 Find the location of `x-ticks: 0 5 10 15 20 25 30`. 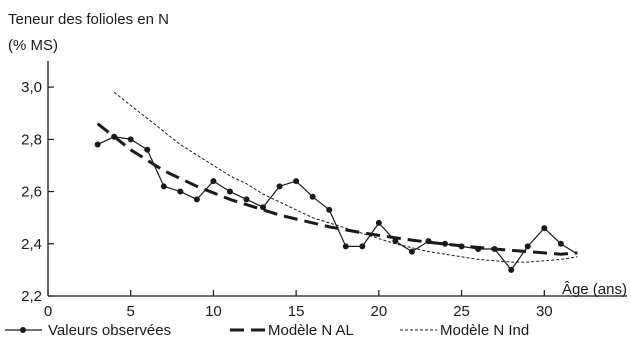

x-ticks: 0 5 10 15 20 25 30 is located at coordinates (298, 305).